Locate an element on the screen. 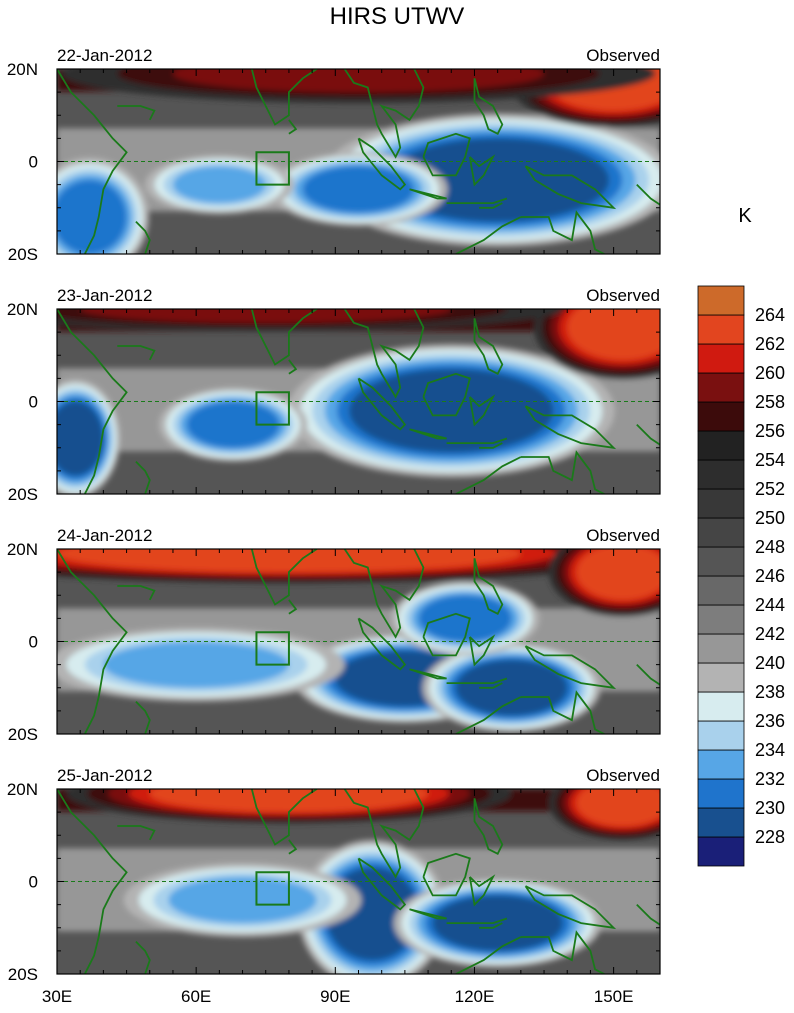  x-tick-label: 30E is located at coordinates (57, 996).